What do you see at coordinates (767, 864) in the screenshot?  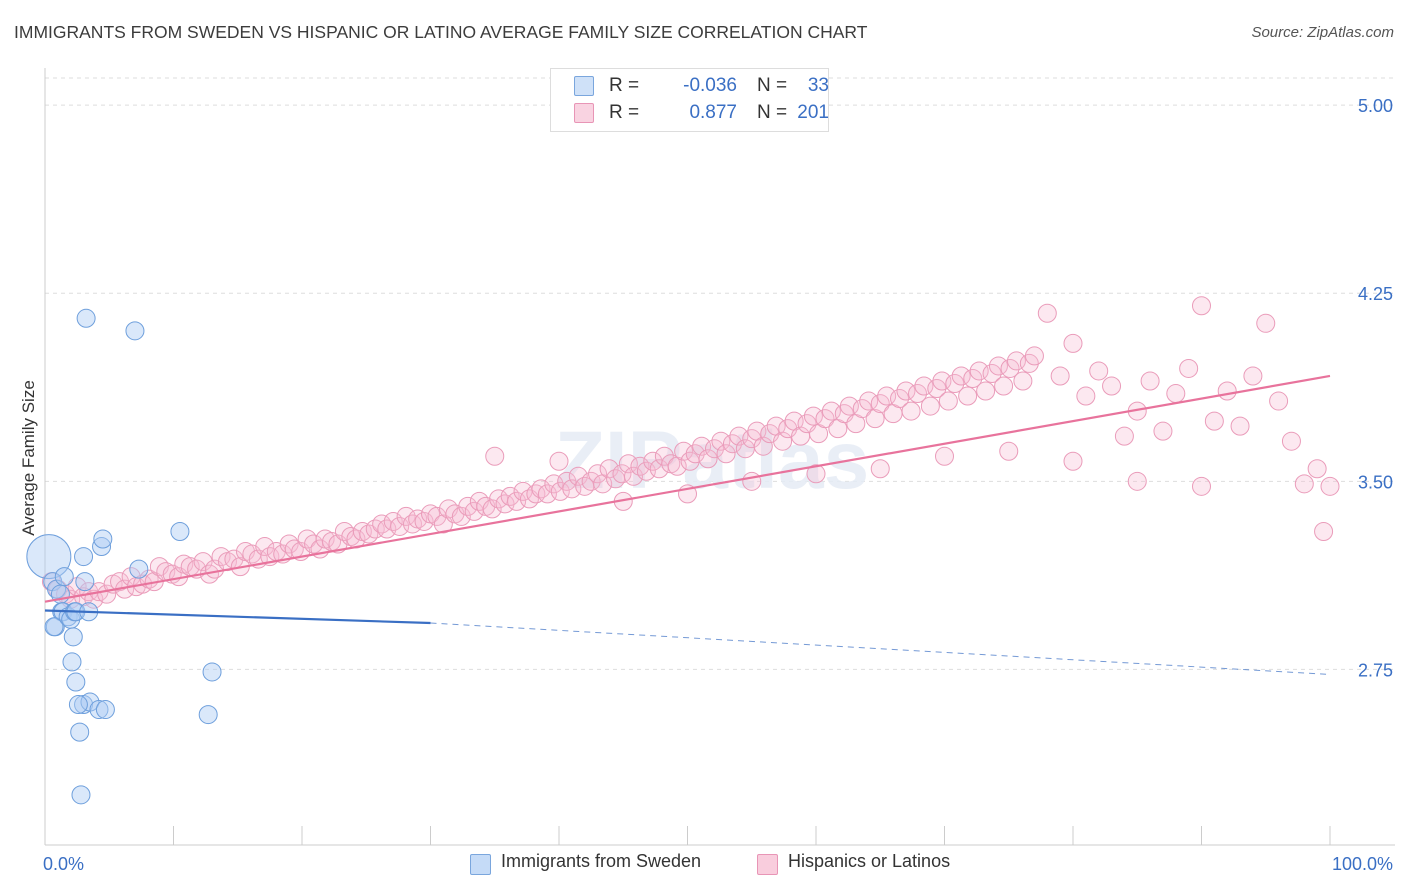 I see `bottom-legend-swatch-hispanic` at bounding box center [767, 864].